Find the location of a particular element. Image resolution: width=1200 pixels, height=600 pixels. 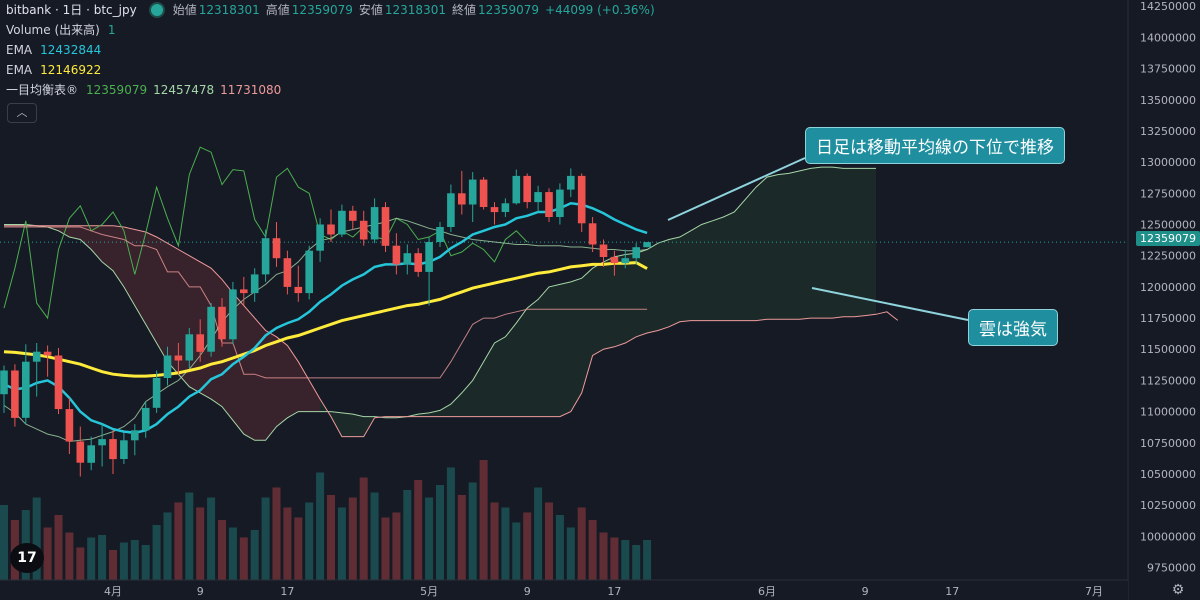

tradingview-logo-icon: 17 is located at coordinates (27, 558).